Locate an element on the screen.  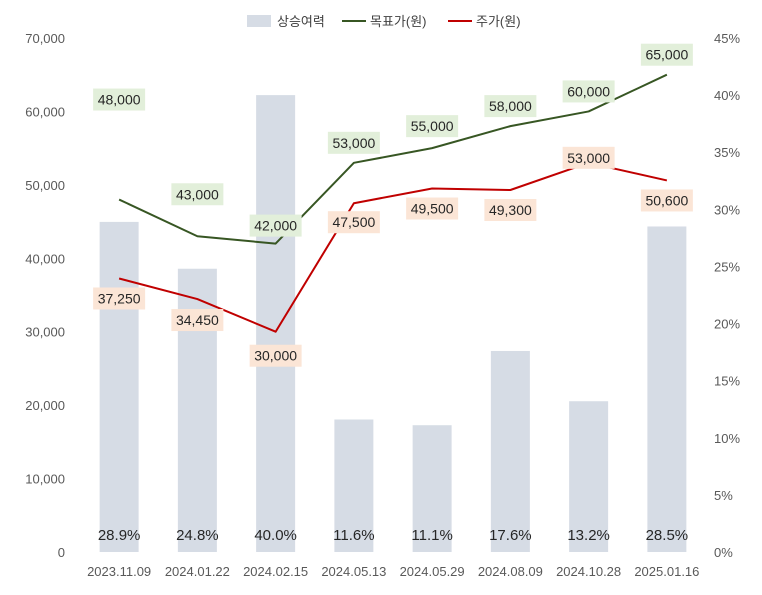
bar-labels-layer: 28.9% 24.8% 40.0% 11.6% 11.1% 17.6% 13.2% 28.5% is located at coordinates (393, 535).